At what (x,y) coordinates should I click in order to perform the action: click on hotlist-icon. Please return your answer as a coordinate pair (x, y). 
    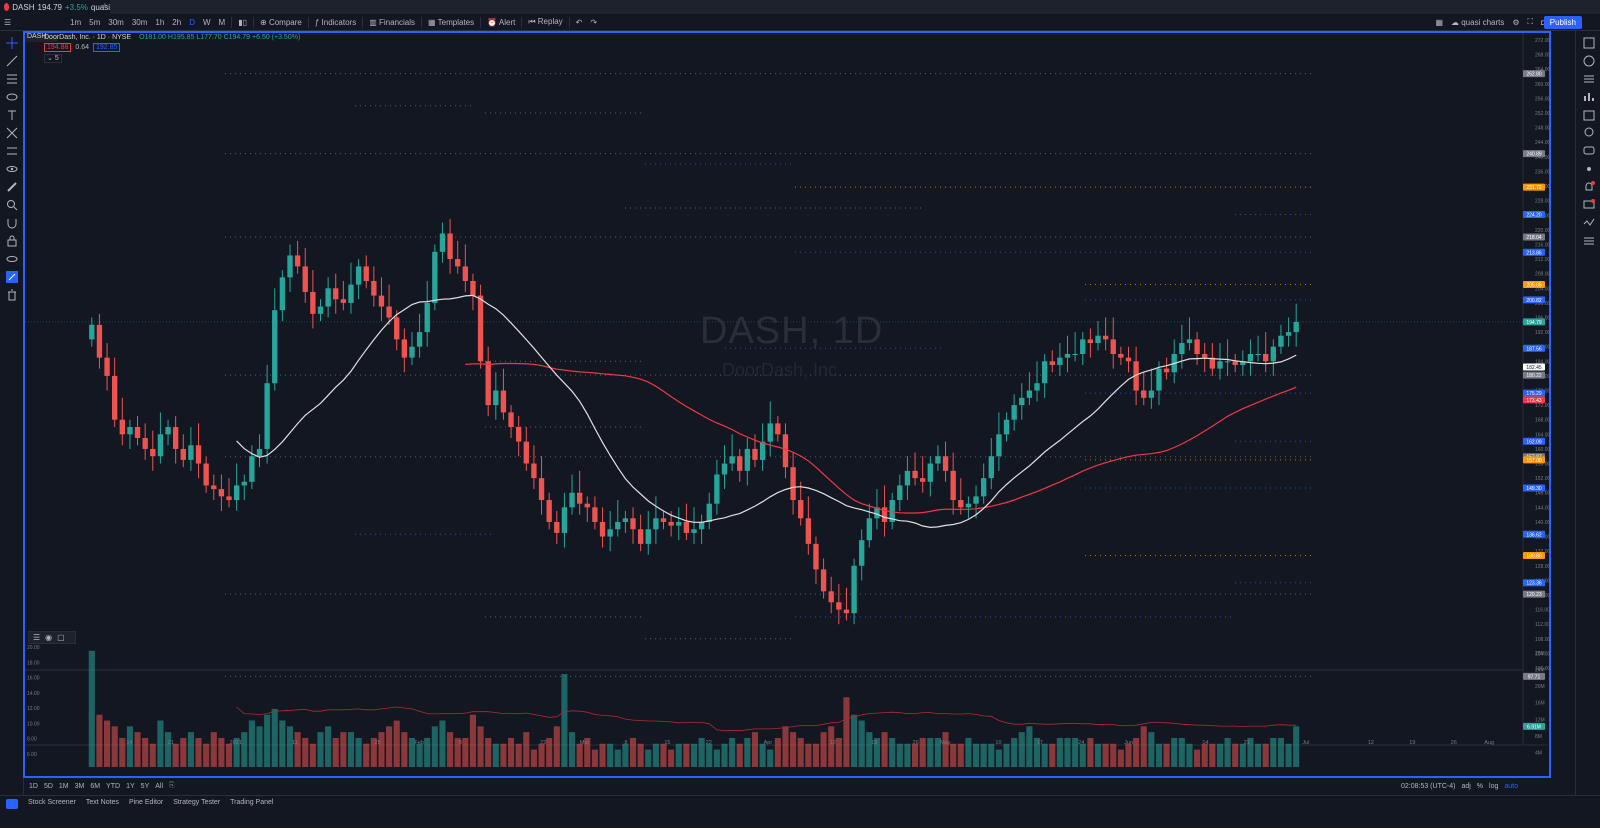
    Looking at the image, I should click on (1589, 97).